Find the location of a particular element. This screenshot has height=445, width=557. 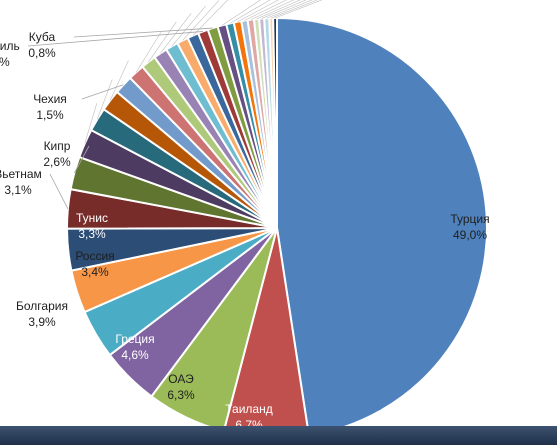

slice-label-value: 1,5% is located at coordinates (50, 115).